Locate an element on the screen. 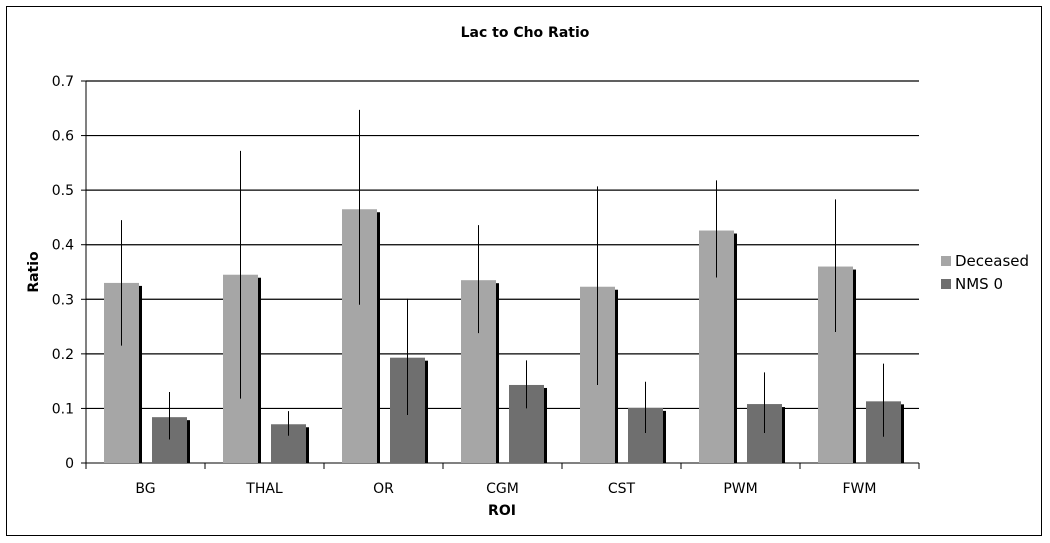  chart-title: Lac to Cho Ratio is located at coordinates (525, 33).